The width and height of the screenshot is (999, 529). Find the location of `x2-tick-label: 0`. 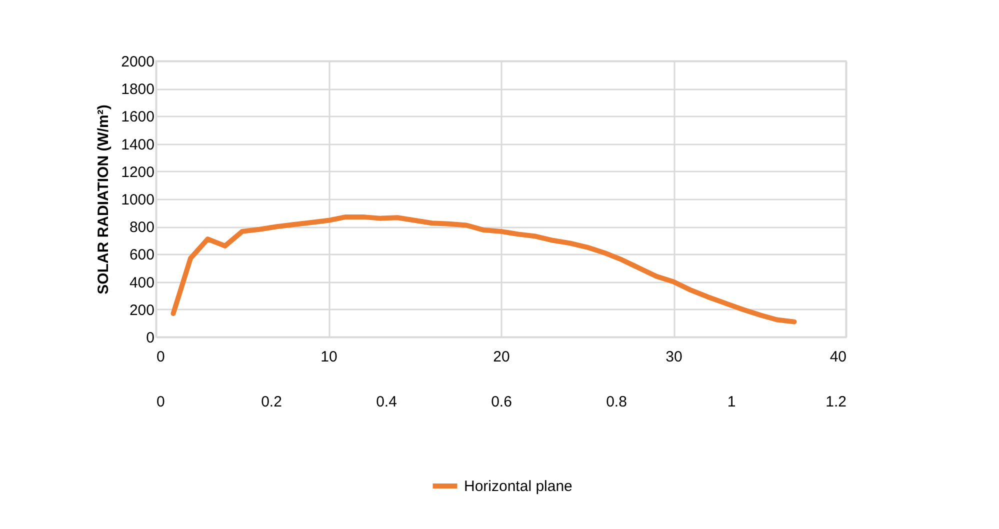

x2-tick-label: 0 is located at coordinates (160, 402).